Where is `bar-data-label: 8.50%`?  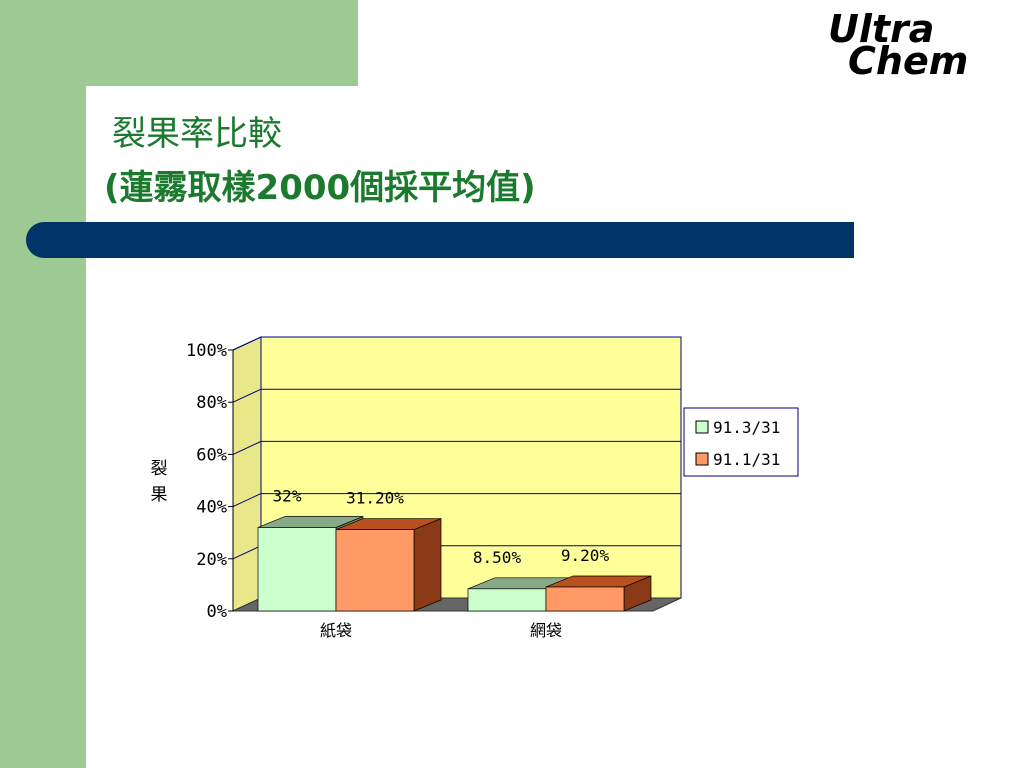
bar-data-label: 8.50% is located at coordinates (497, 557).